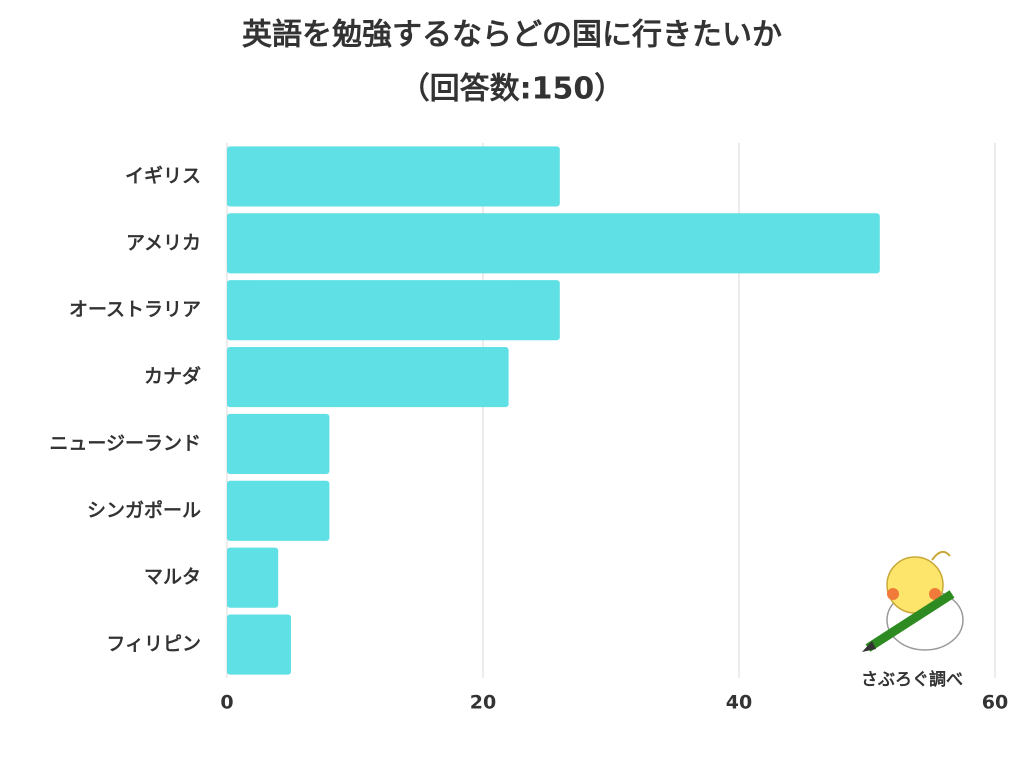 The image size is (1024, 768). What do you see at coordinates (125, 443) in the screenshot?
I see `y-tick-label: ニュージーランド` at bounding box center [125, 443].